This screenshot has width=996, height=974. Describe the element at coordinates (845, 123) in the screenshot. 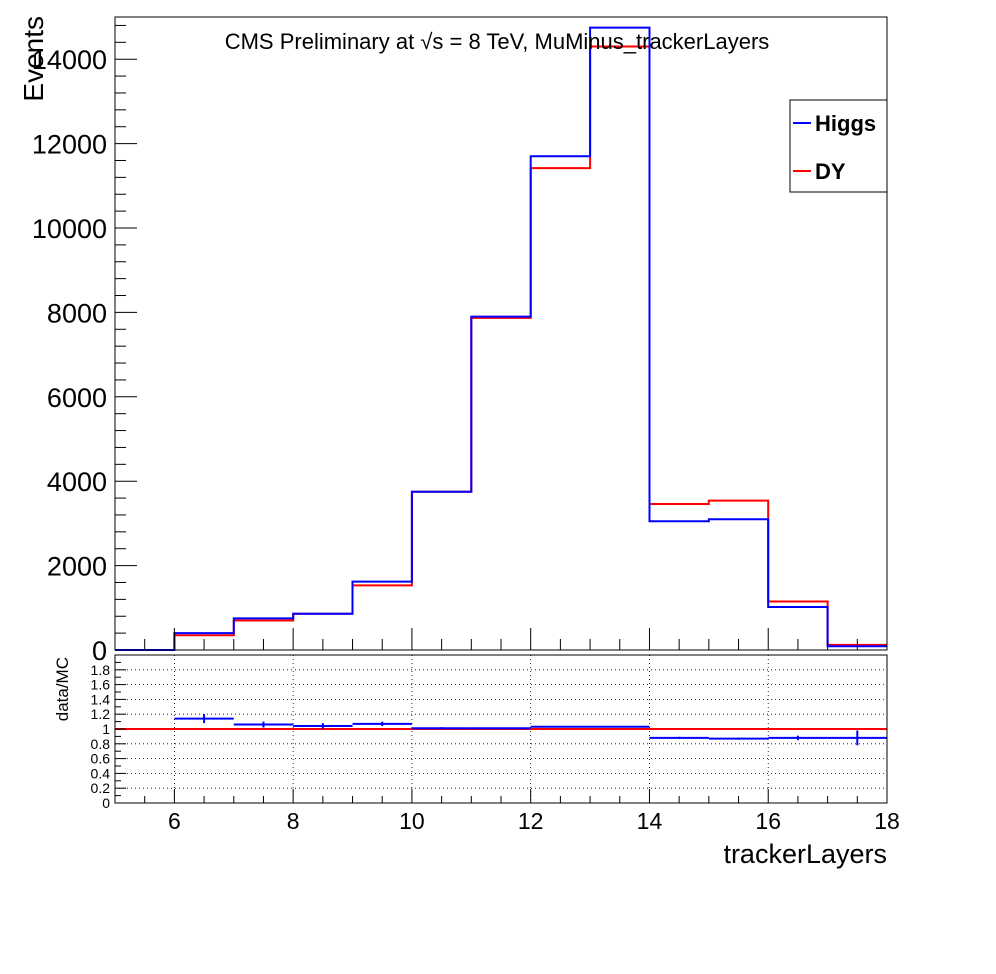

I see `legend-label-higgs: Higgs` at that location.